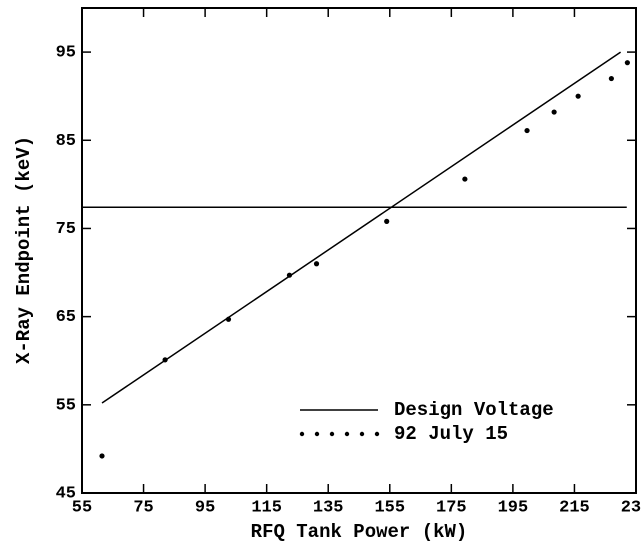 The width and height of the screenshot is (642, 549). What do you see at coordinates (451, 434) in the screenshot?
I see `legend-label: 92 July 15` at bounding box center [451, 434].